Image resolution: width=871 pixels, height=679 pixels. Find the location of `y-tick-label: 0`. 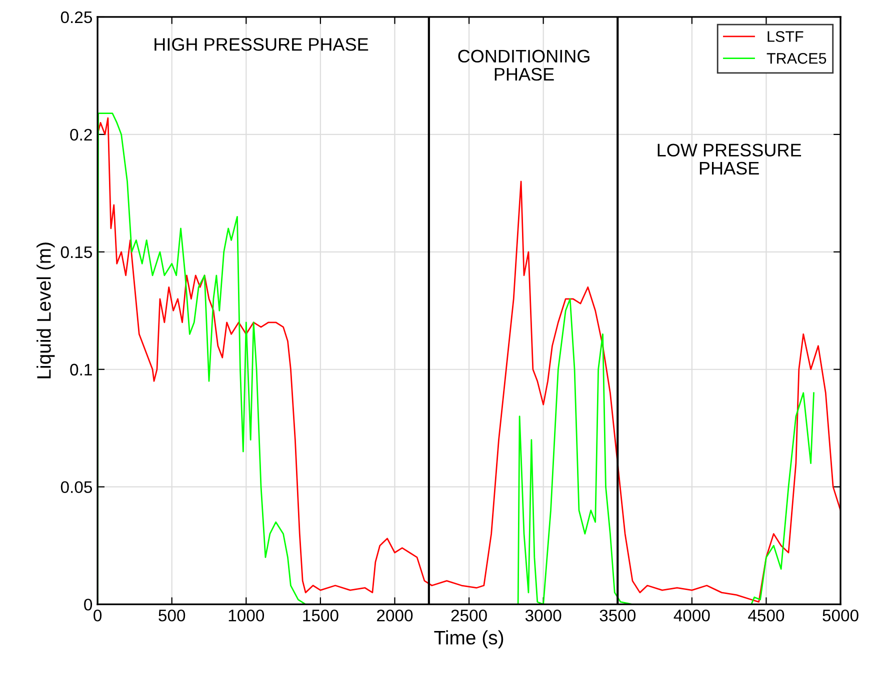

y-tick-label: 0 is located at coordinates (88, 604).